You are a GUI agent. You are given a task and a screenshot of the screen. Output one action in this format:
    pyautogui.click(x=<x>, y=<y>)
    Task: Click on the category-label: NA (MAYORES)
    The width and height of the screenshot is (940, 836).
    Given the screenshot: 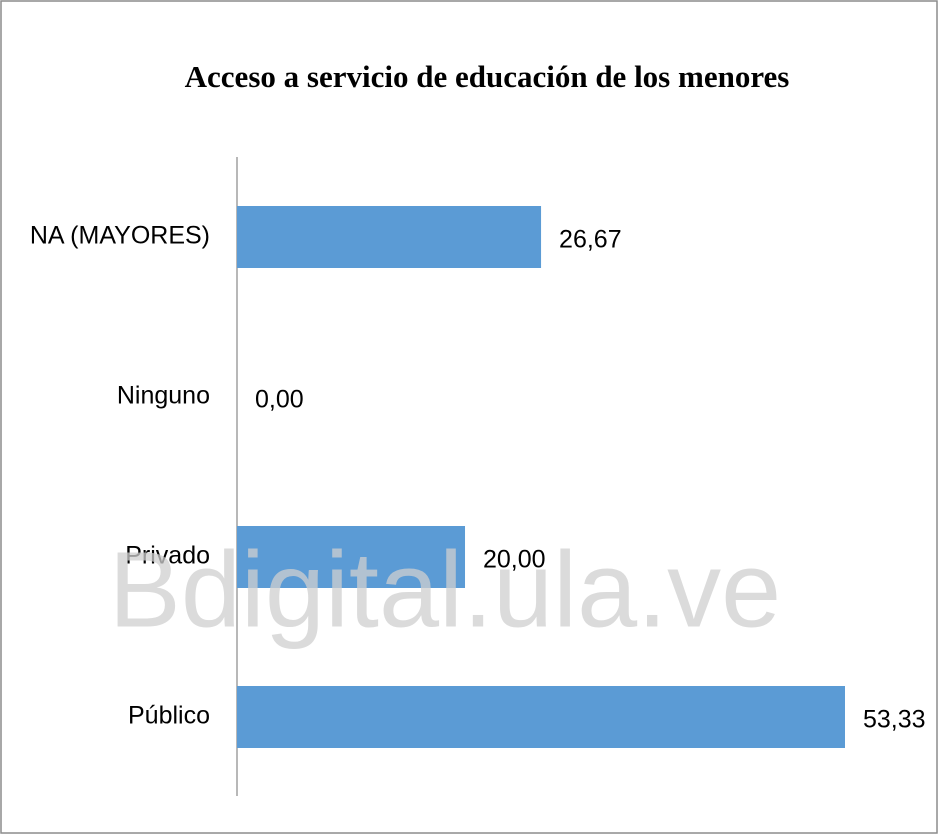 What is the action you would take?
    pyautogui.click(x=120, y=236)
    